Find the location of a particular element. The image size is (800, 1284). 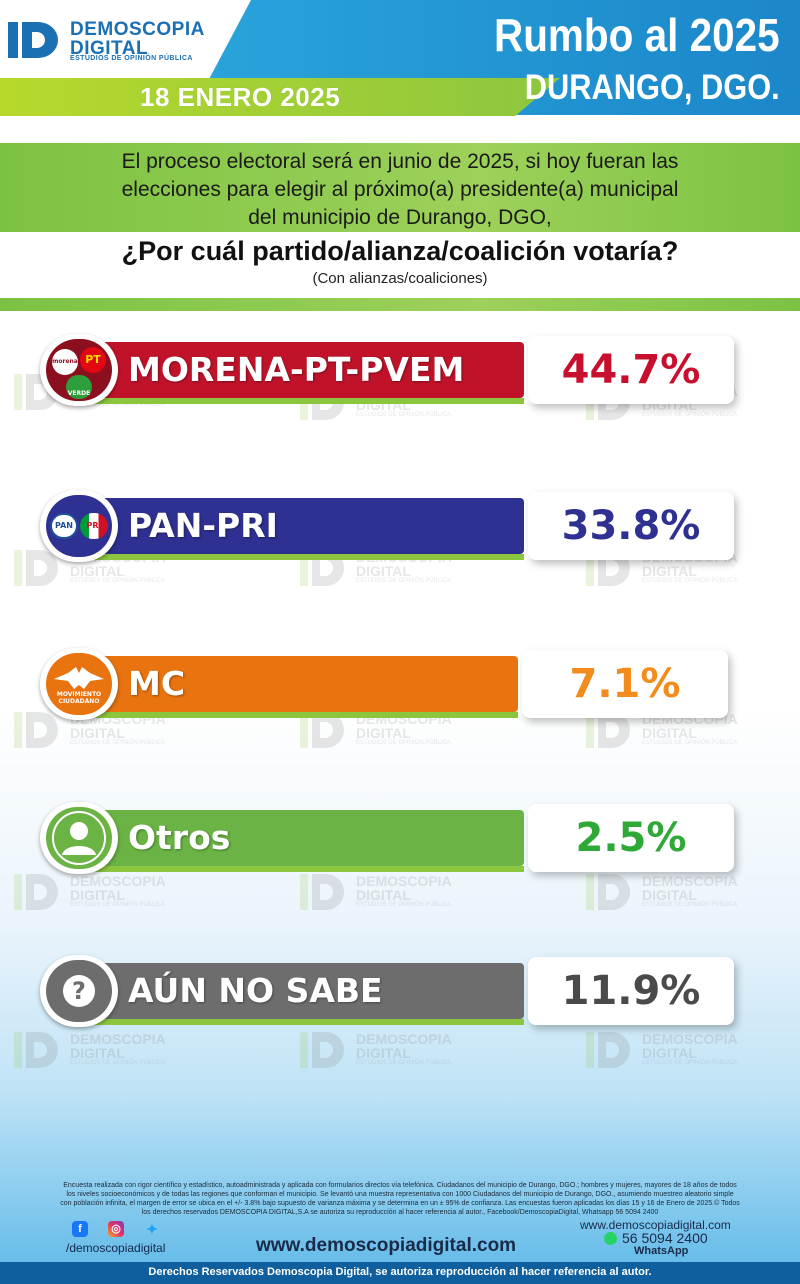

social-icons: f ◎ ✦ is located at coordinates (122, 1231).